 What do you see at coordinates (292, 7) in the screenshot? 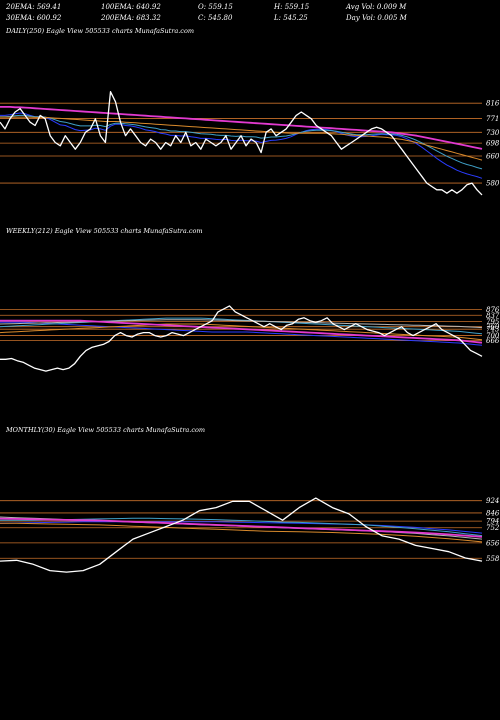
I see `high-value: H: 559.15` at bounding box center [292, 7].